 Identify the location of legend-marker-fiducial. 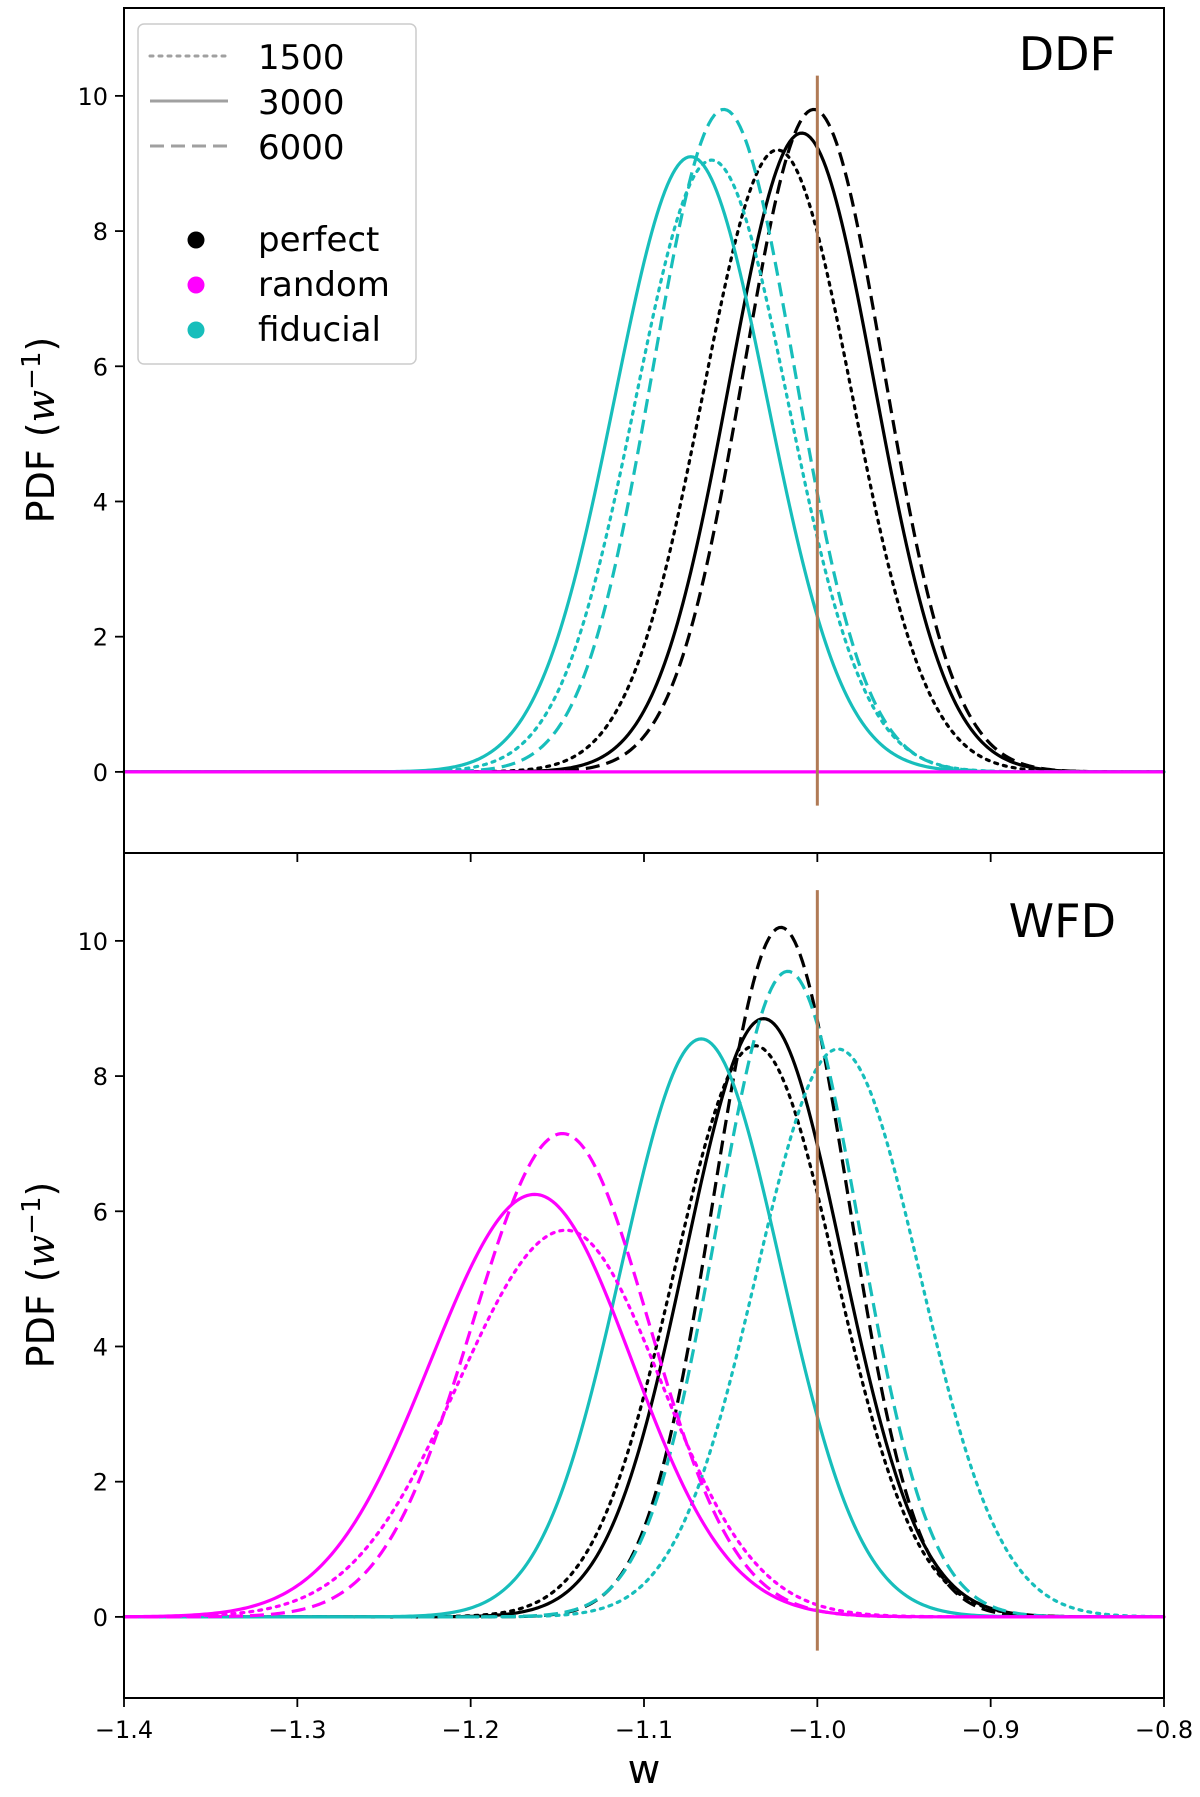
(196, 330).